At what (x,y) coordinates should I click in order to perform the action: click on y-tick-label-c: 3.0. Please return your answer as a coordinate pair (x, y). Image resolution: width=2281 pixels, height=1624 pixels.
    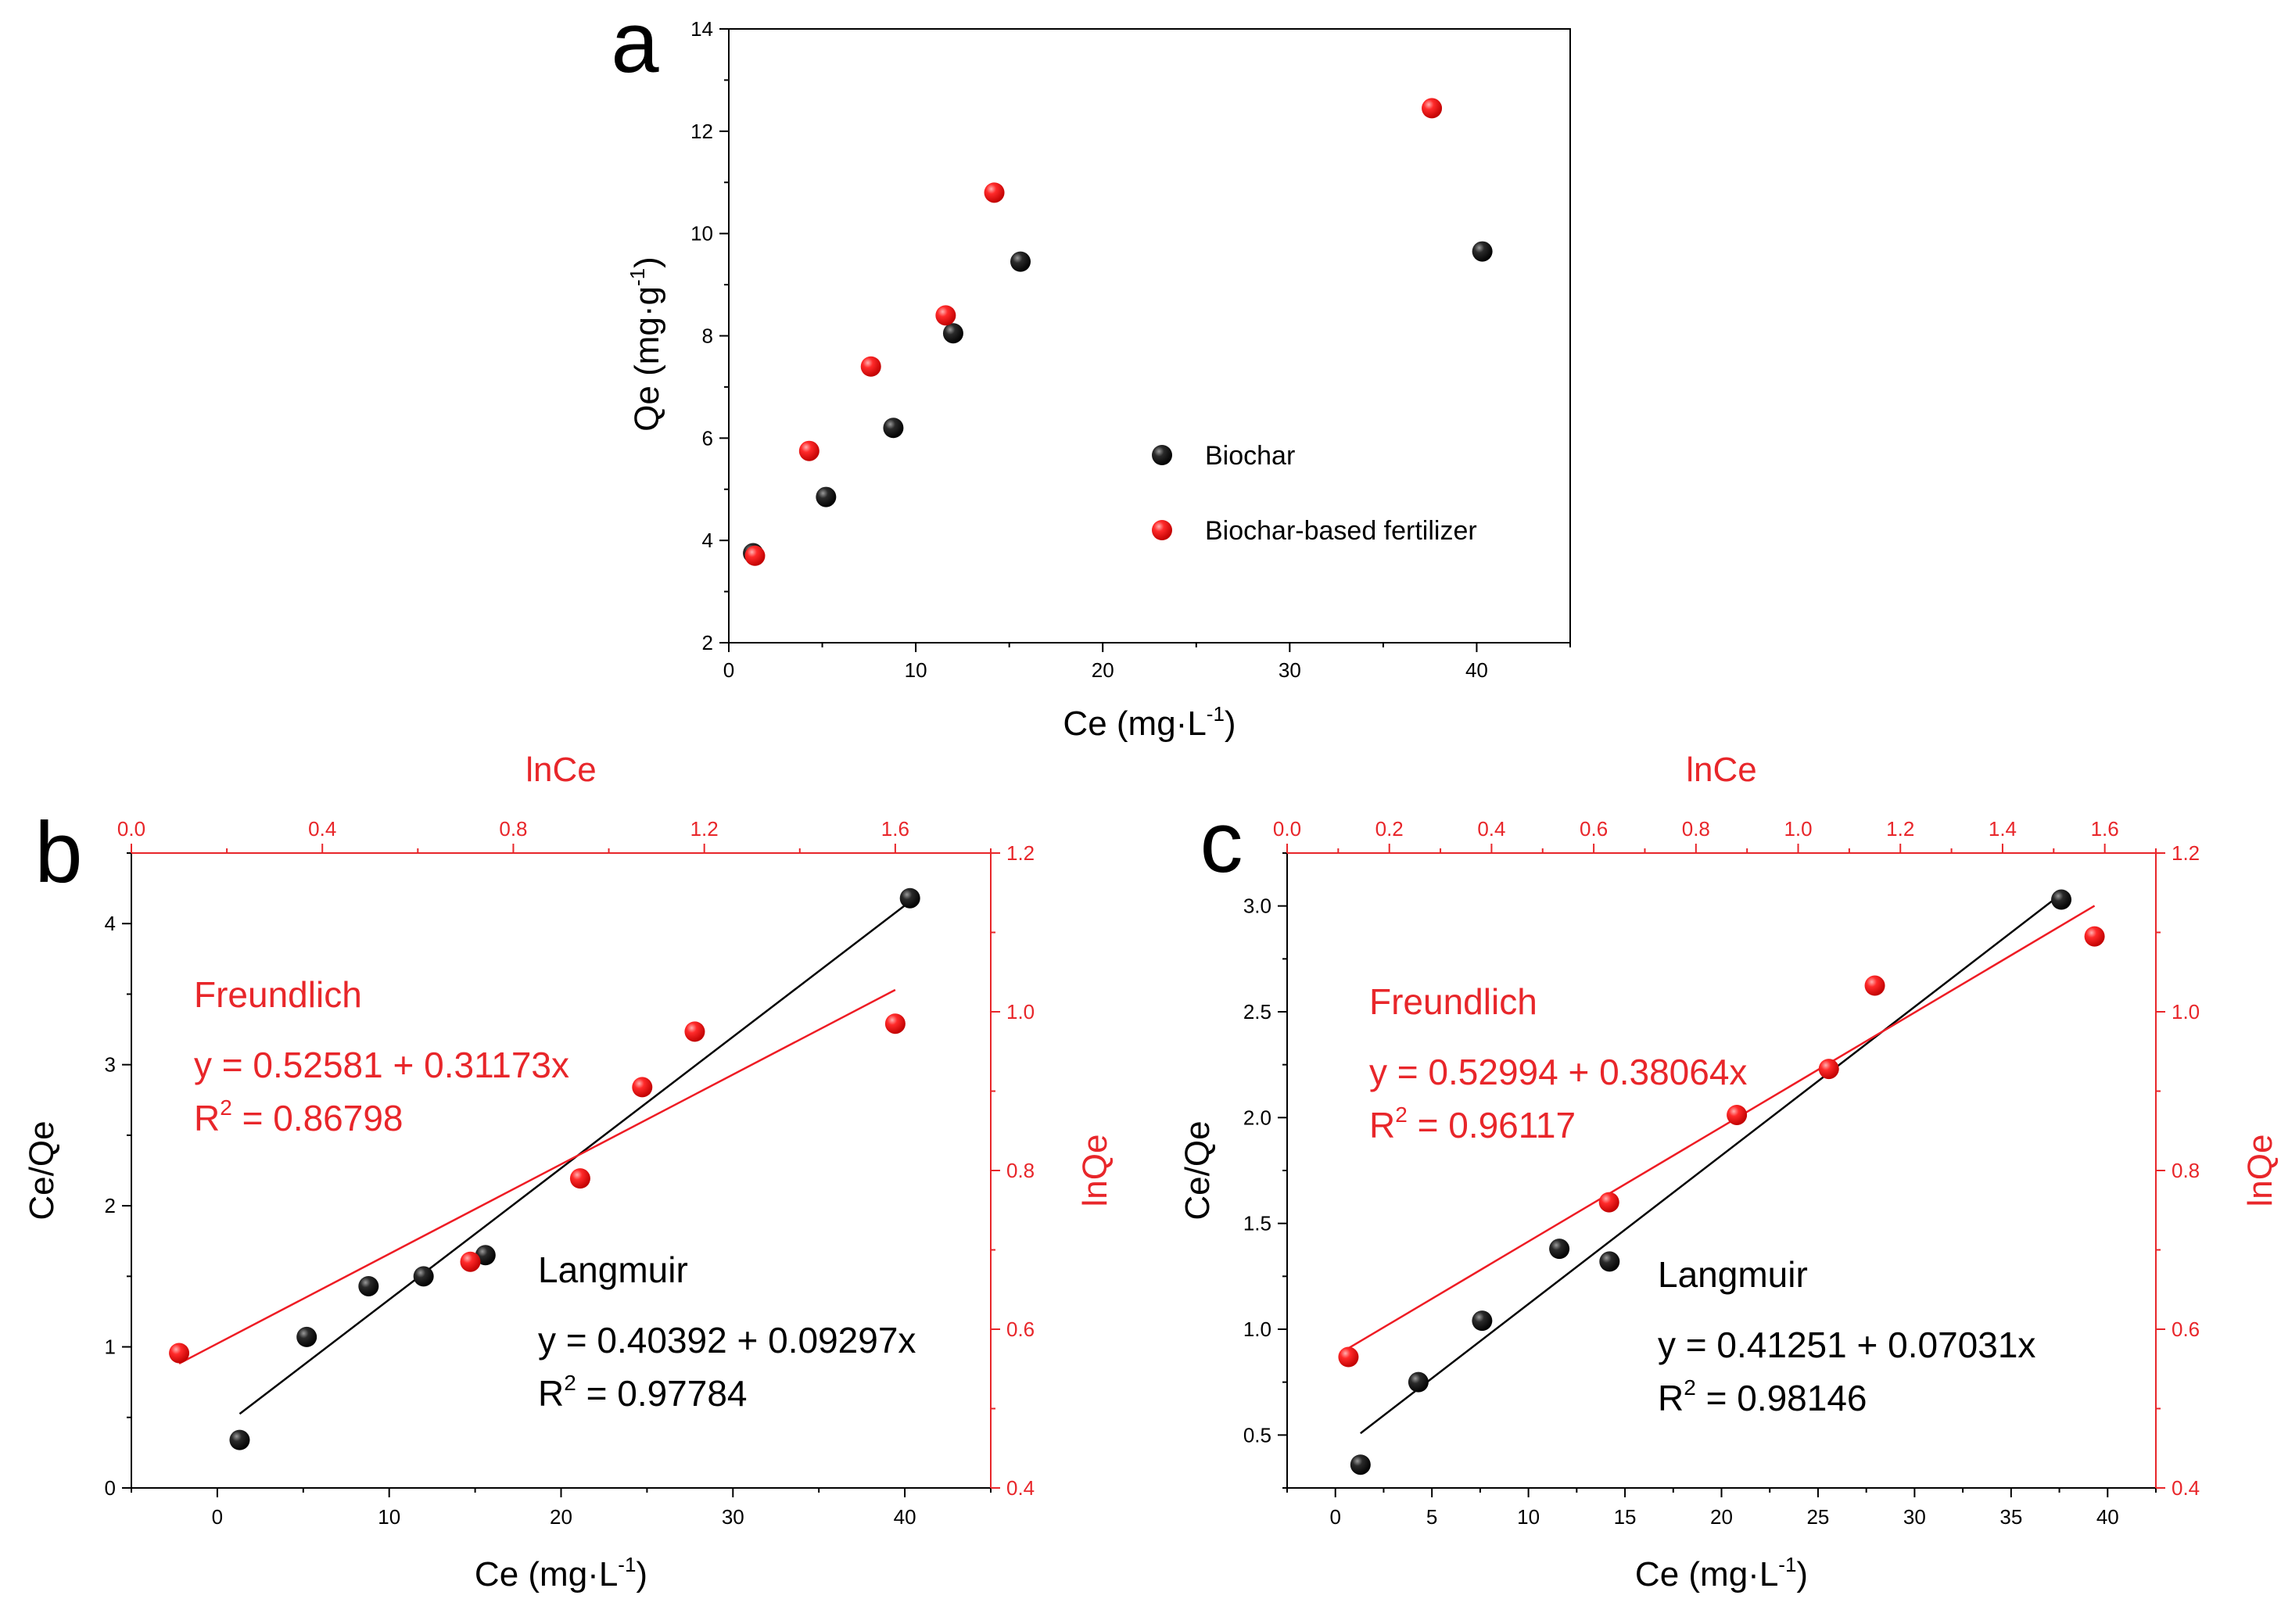
    Looking at the image, I should click on (1257, 906).